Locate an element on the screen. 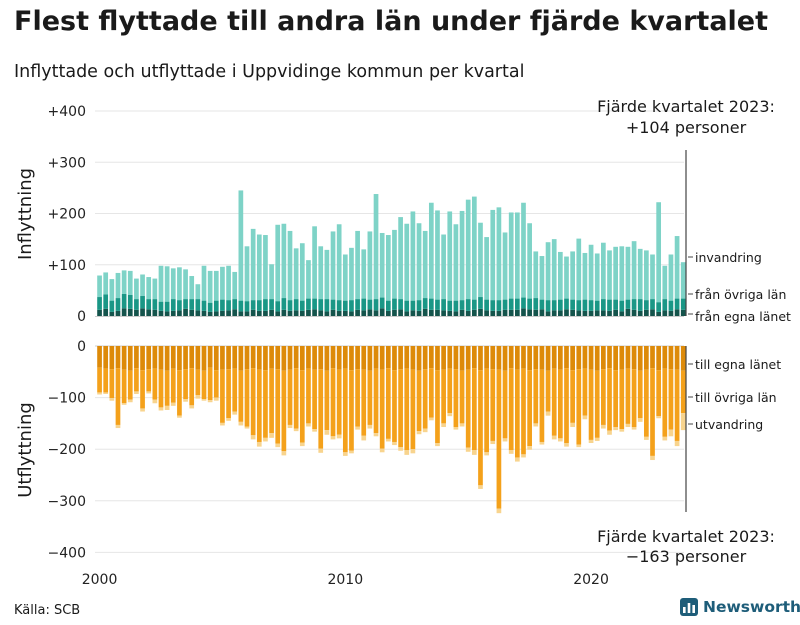  source-note: Källa: SCB is located at coordinates (47, 610).